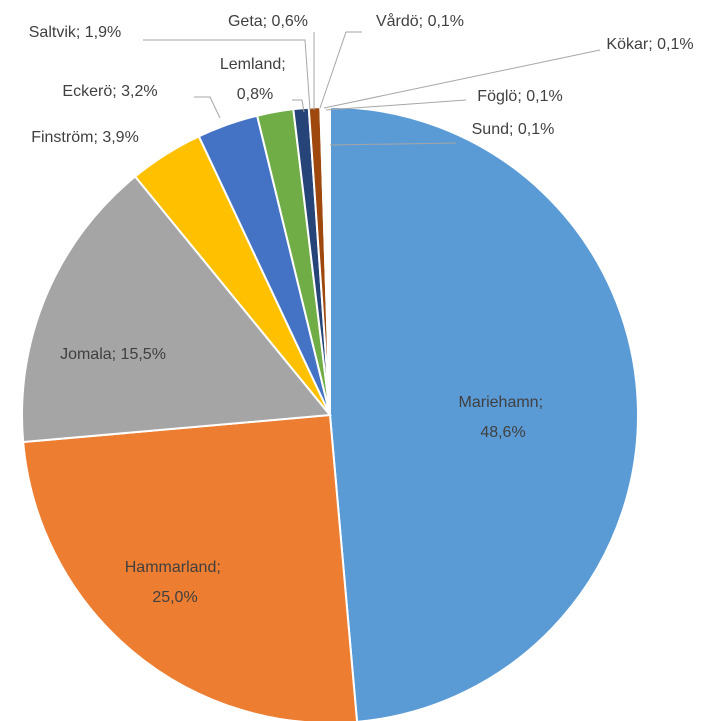 The image size is (723, 721). I want to click on data-label: Eckerö; 3,2%, so click(109, 91).